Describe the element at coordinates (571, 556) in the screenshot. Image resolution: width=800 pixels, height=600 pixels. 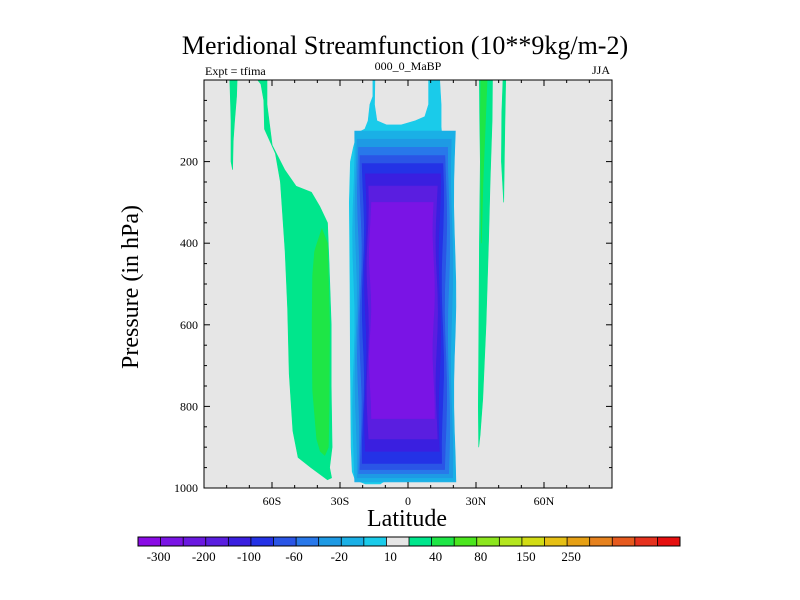
I see `colorbar-label: 250` at that location.